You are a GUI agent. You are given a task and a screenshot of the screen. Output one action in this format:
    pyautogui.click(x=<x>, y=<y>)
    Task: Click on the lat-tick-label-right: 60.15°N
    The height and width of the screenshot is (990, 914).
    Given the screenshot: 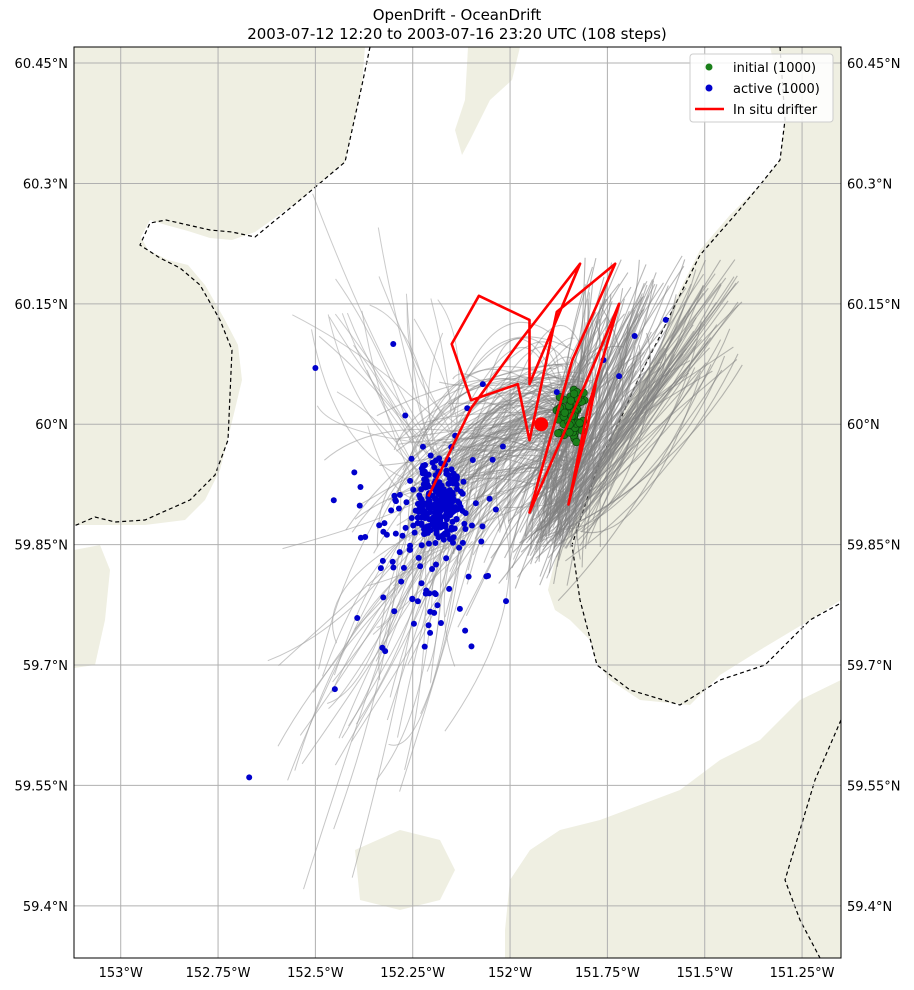 What is the action you would take?
    pyautogui.click(x=873, y=305)
    